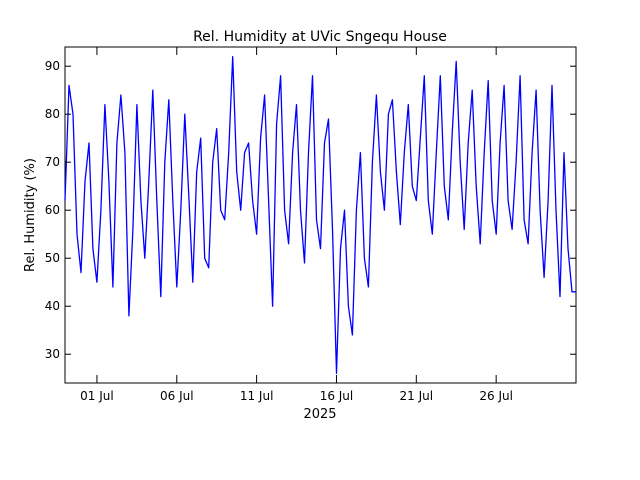 The width and height of the screenshot is (640, 480). Describe the element at coordinates (496, 396) in the screenshot. I see `x-tick-label: 26 Jul` at that location.